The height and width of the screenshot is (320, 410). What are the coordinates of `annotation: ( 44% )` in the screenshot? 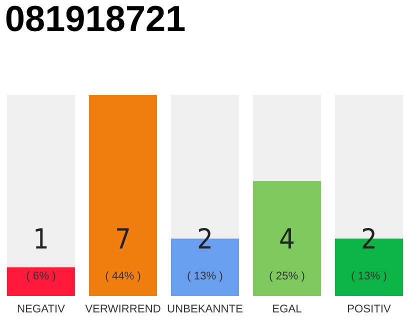 It's located at (123, 276).